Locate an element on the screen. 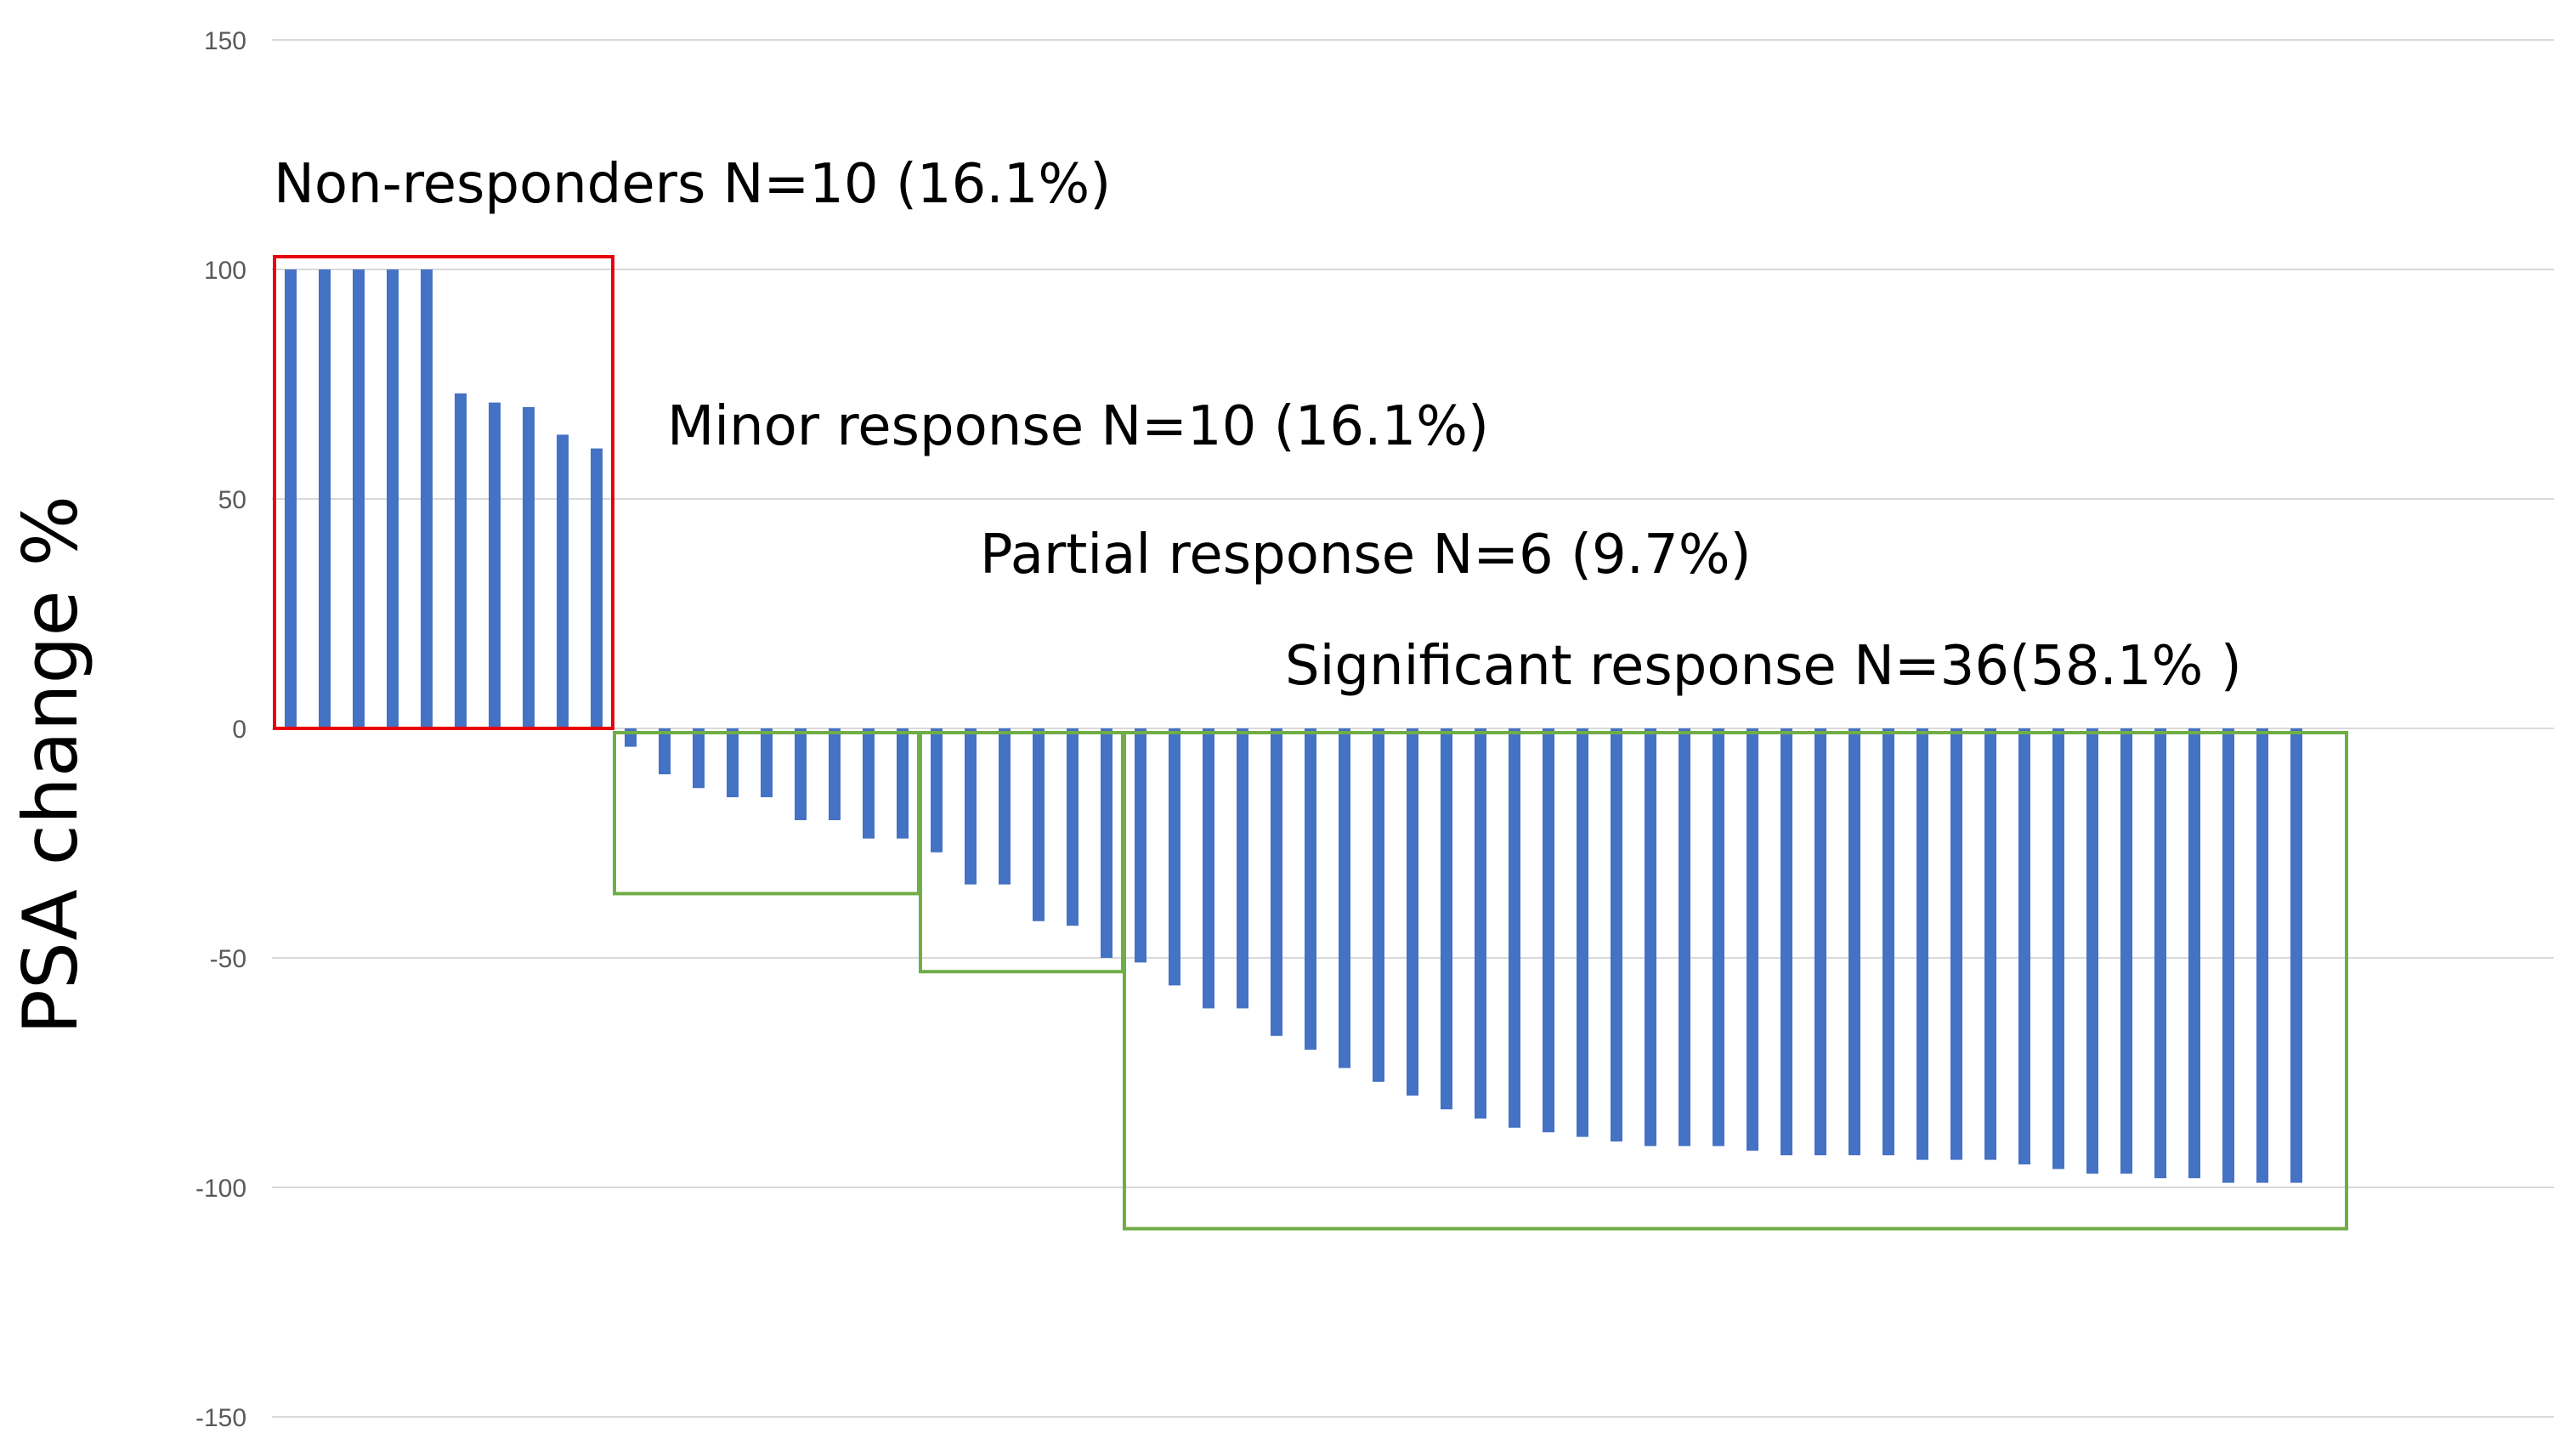 Image resolution: width=2576 pixels, height=1433 pixels. annotation-non-responders: Non-responders N=10 (16.1%) is located at coordinates (692, 184).